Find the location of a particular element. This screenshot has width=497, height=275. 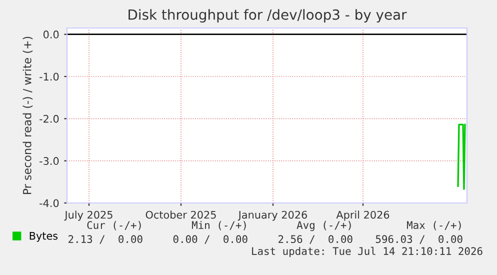

y-tick-label: -4.0 is located at coordinates (49, 203).